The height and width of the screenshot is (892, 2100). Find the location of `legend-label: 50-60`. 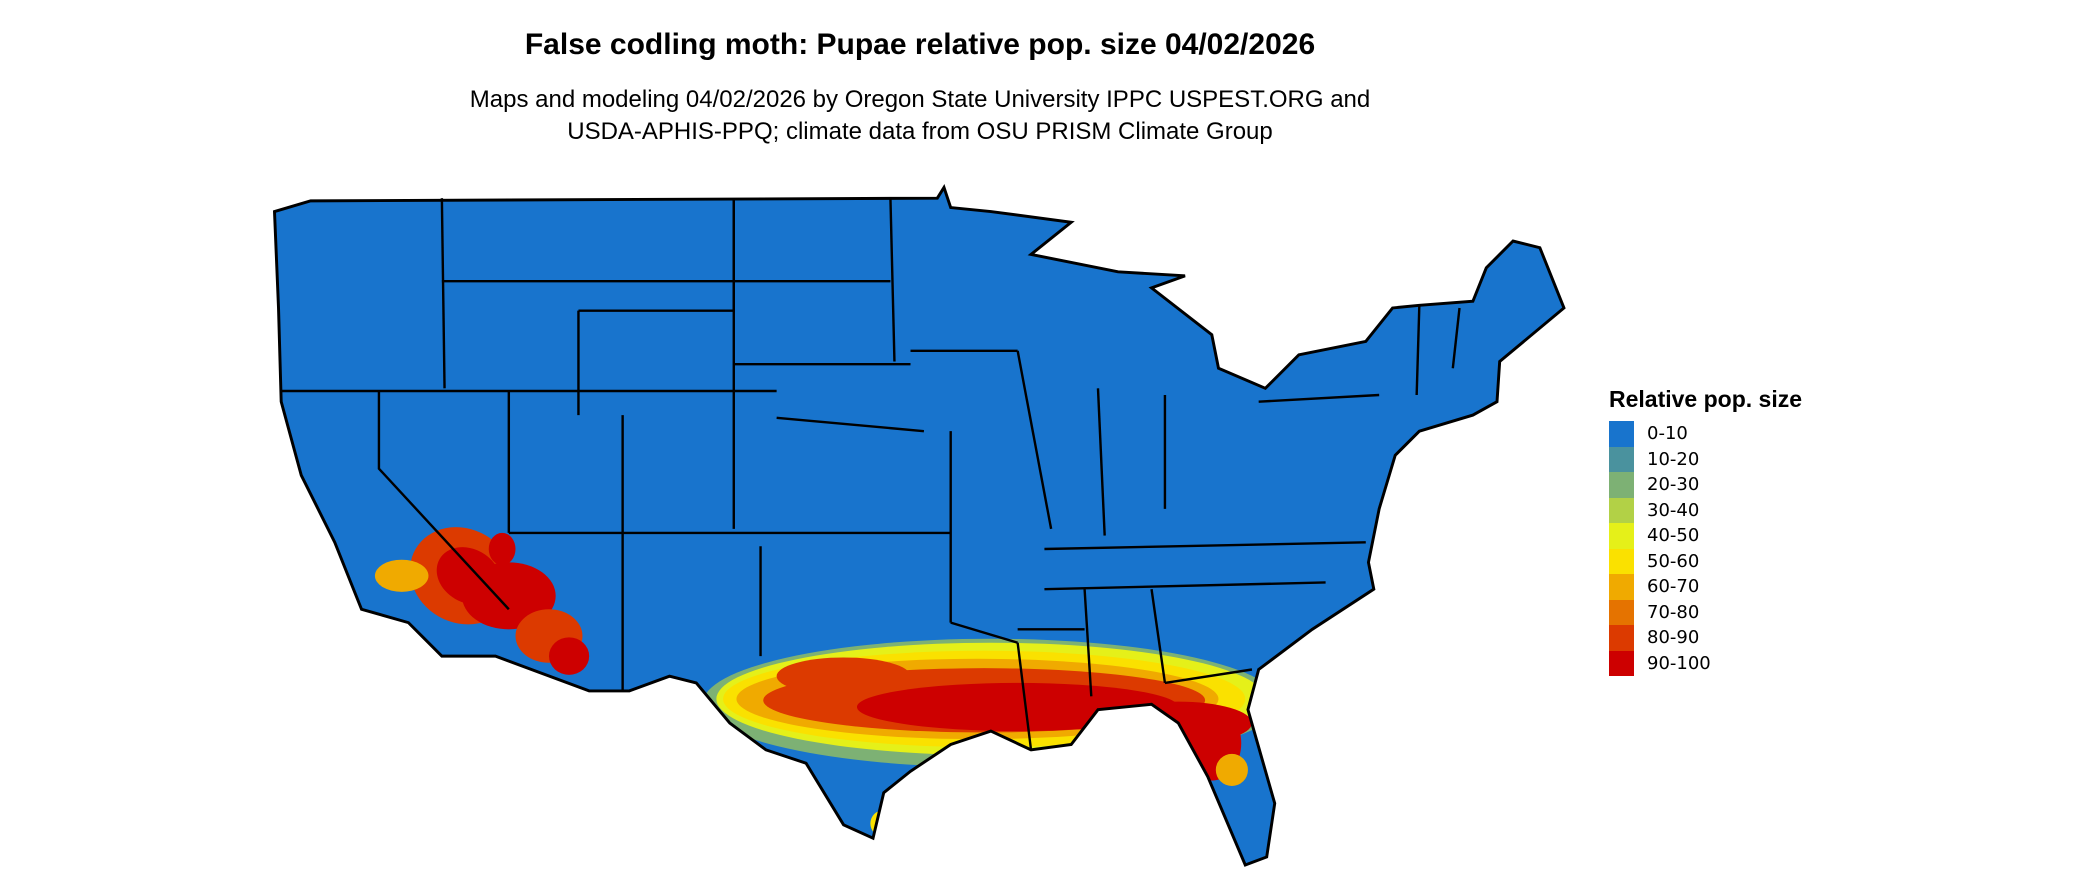

legend-label: 50-60 is located at coordinates (1673, 561).